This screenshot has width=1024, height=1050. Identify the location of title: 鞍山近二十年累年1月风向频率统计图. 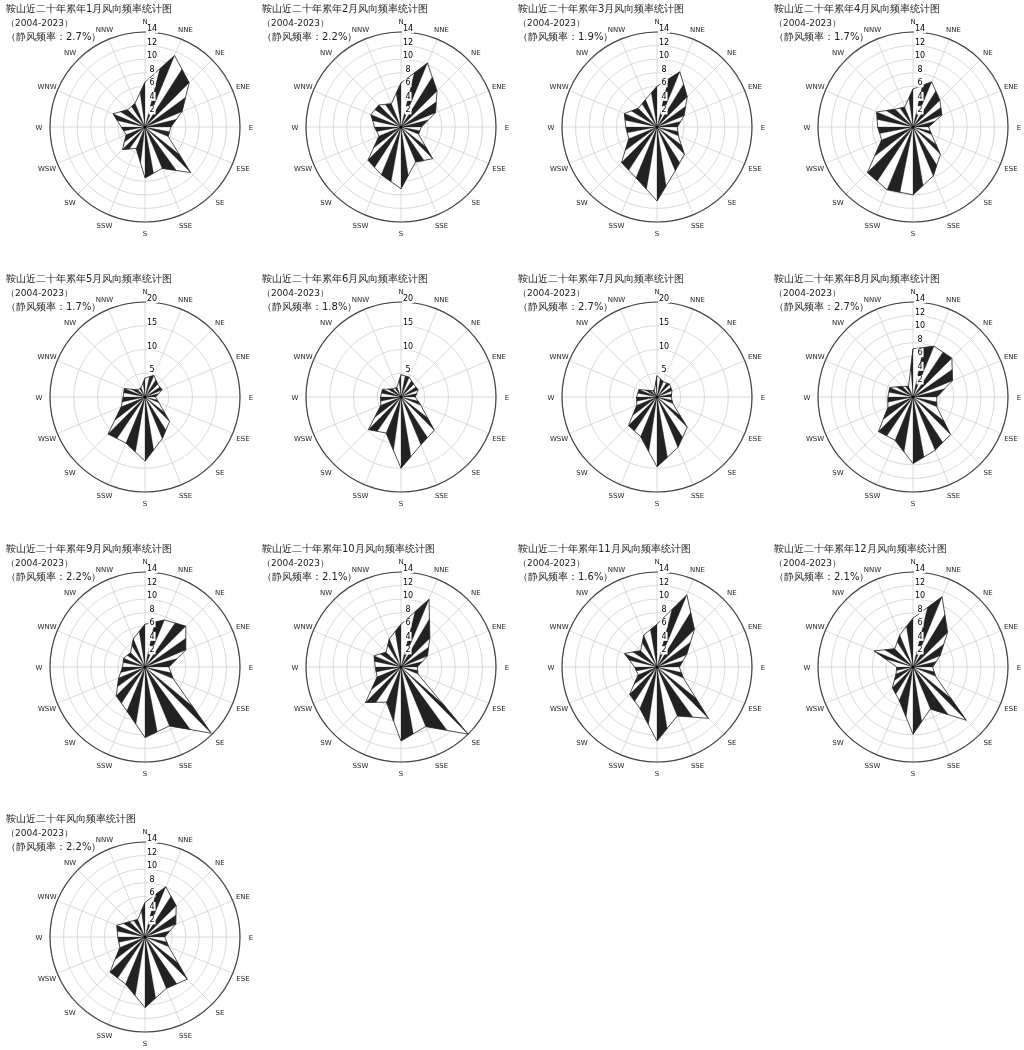
(89, 8).